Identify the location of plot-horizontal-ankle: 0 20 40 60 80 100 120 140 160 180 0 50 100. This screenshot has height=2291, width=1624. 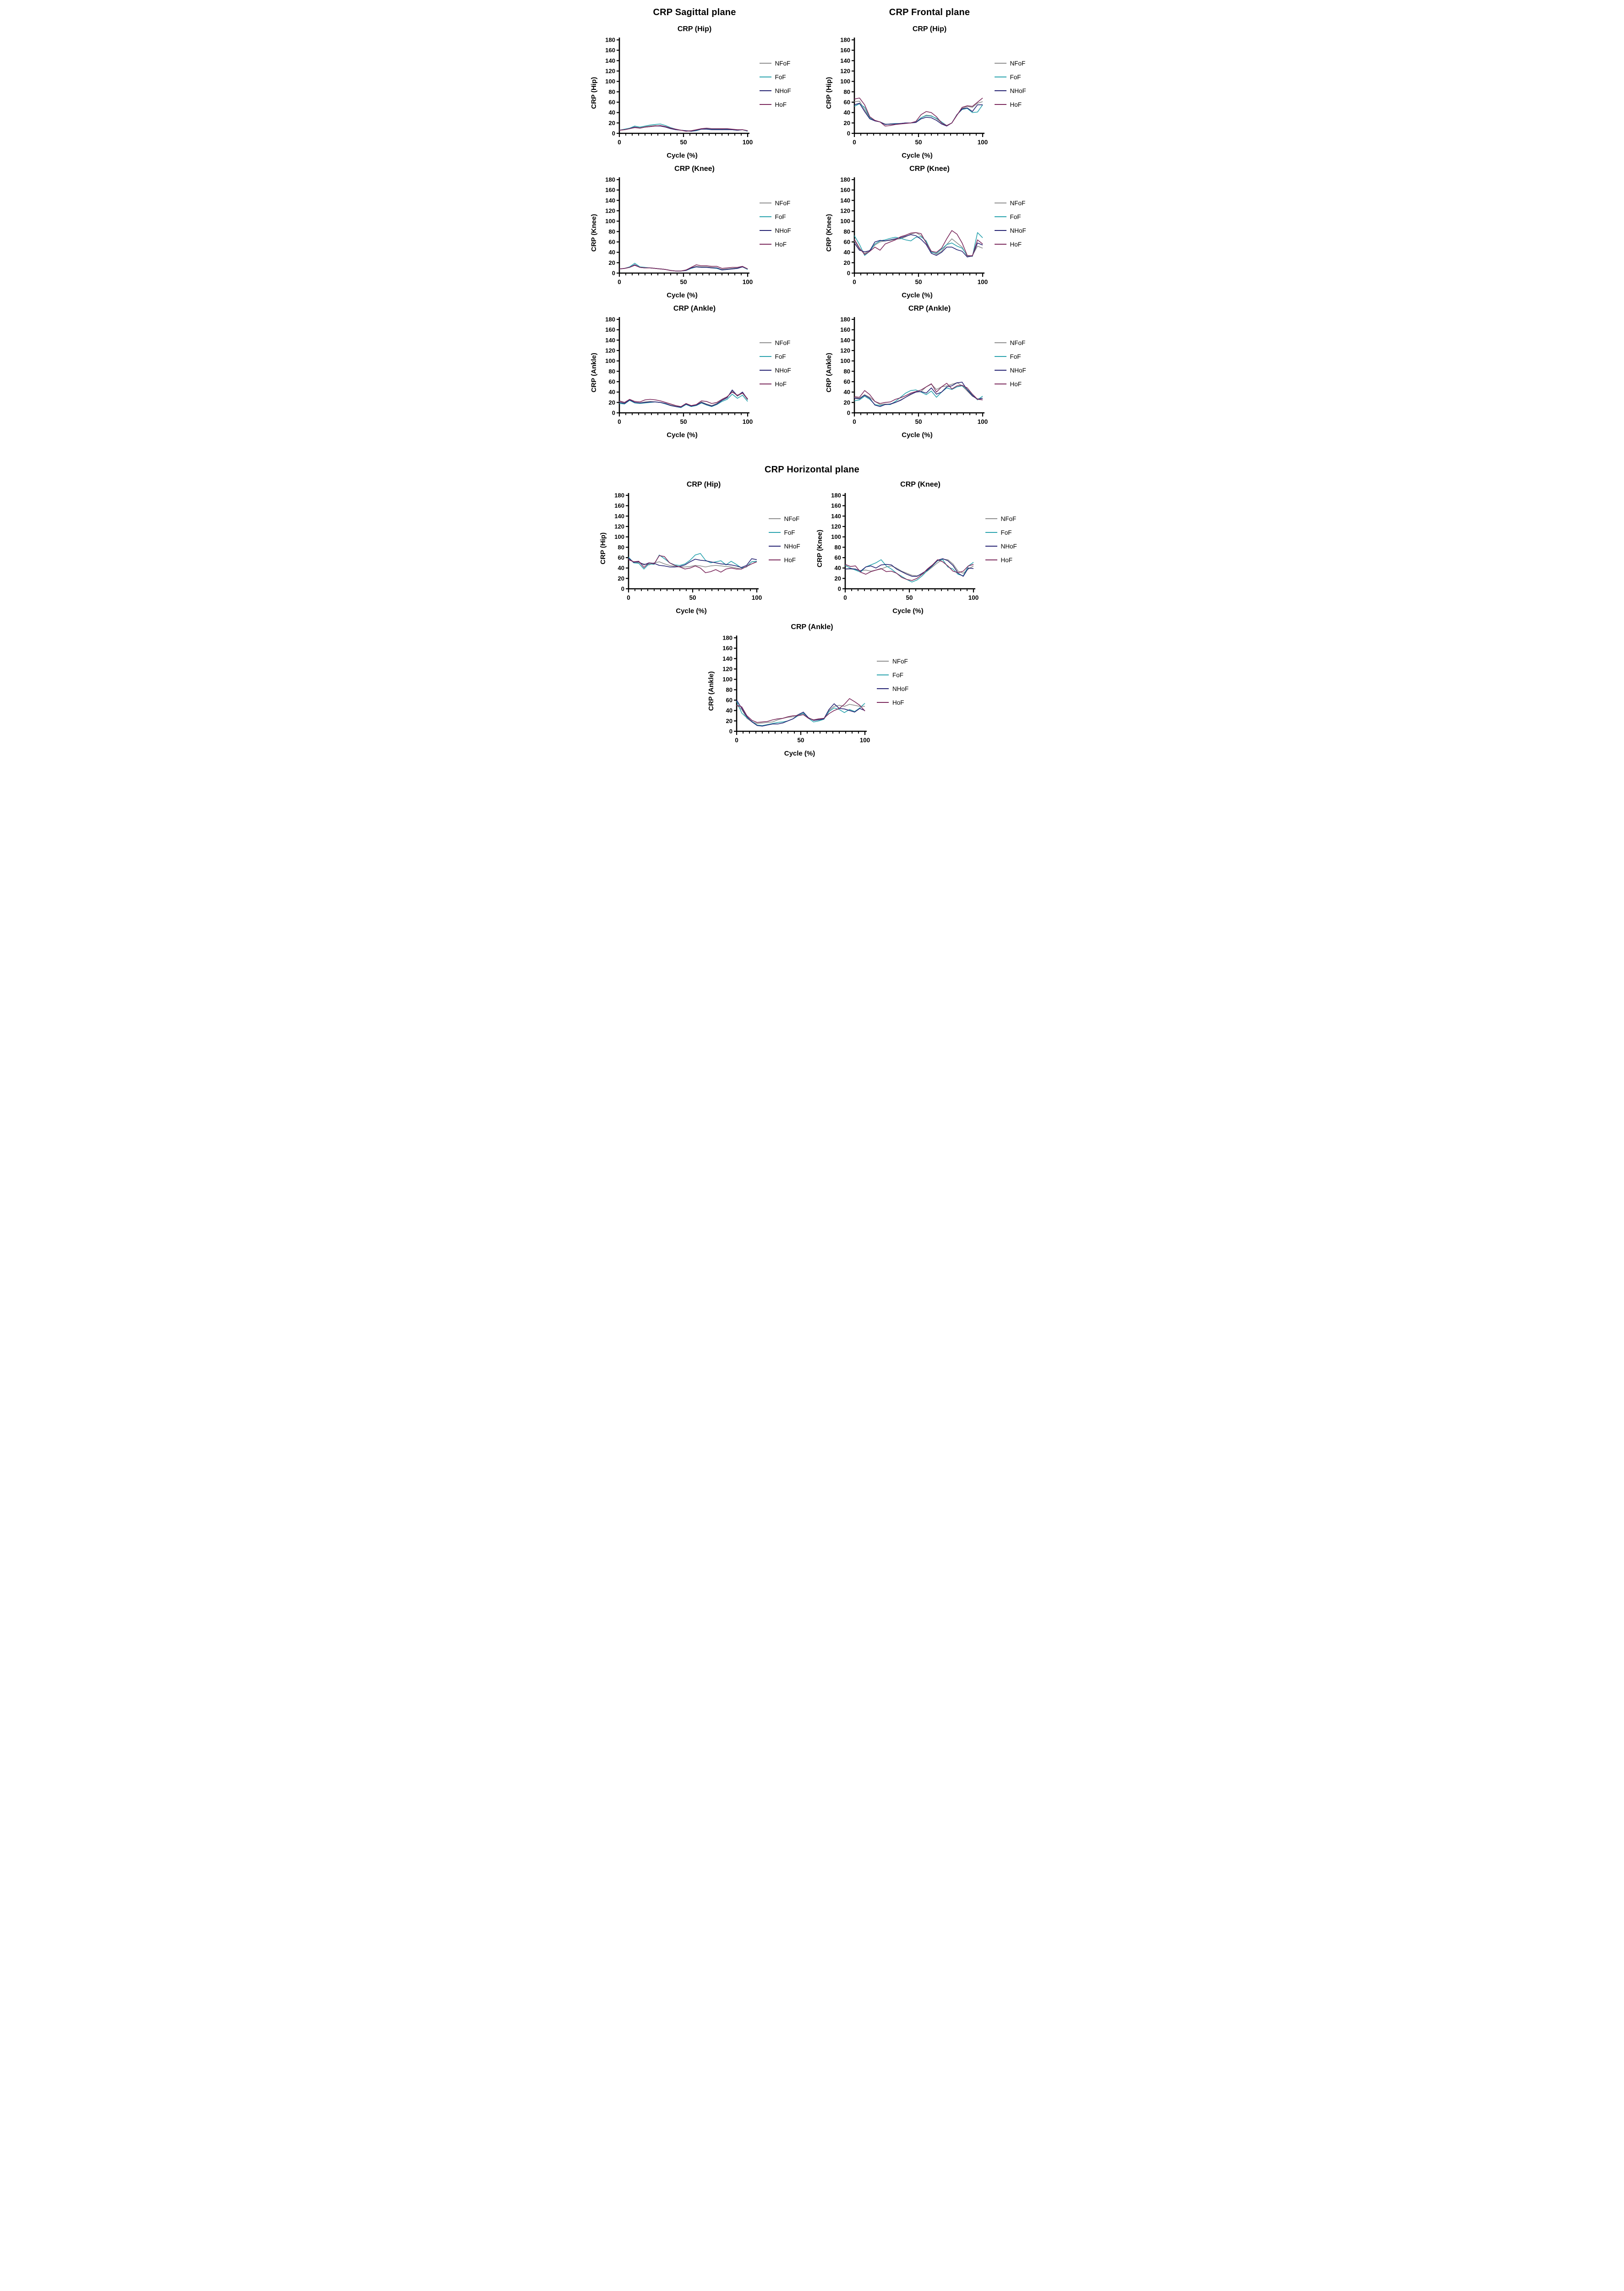
(796, 690).